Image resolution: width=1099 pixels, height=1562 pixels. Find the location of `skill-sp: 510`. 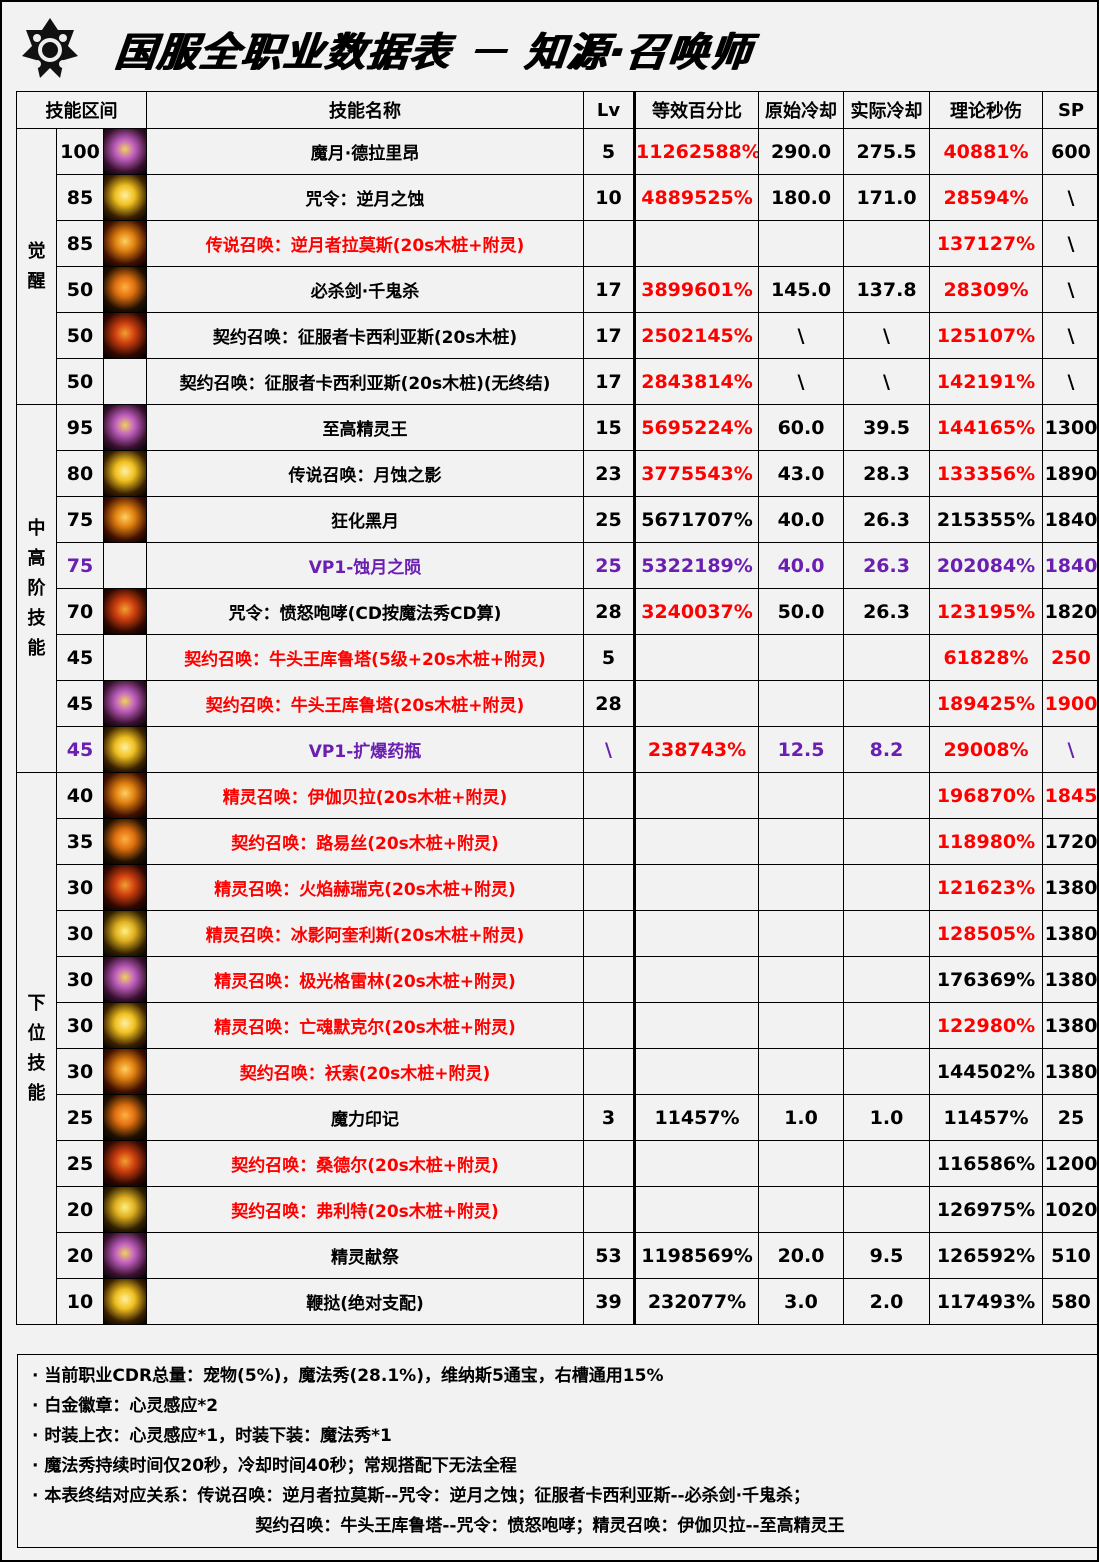

skill-sp: 510 is located at coordinates (1070, 1255).